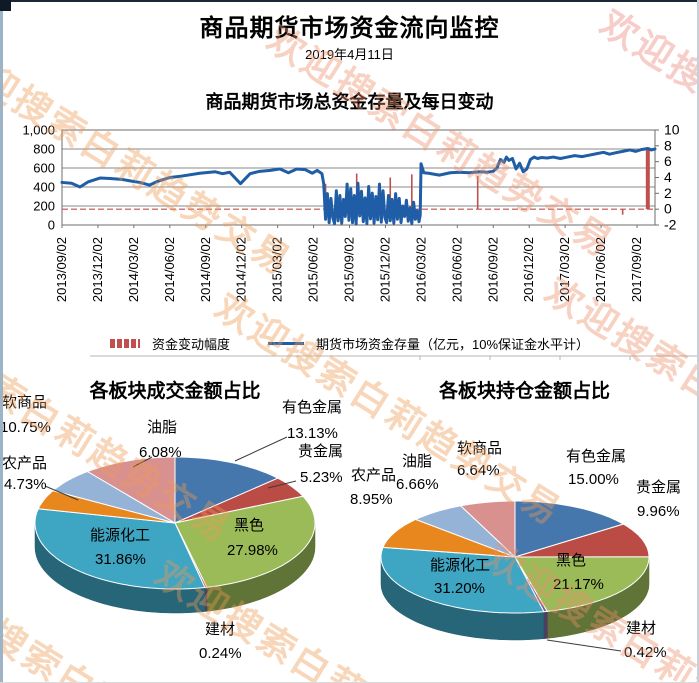 This screenshot has width=699, height=683. Describe the element at coordinates (190, 344) in the screenshot. I see `legend-label-change: 资金变动幅度` at that location.